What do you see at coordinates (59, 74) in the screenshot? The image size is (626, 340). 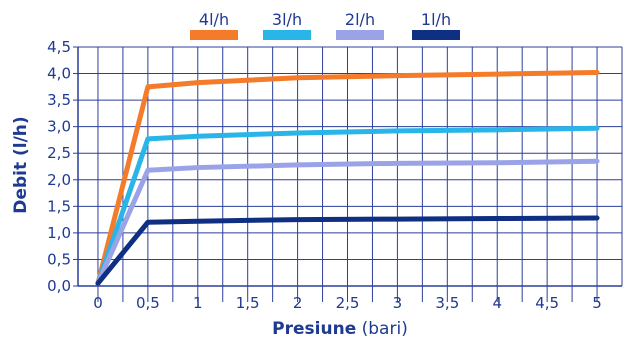 I see `y-tick-label: 4,0` at bounding box center [59, 74].